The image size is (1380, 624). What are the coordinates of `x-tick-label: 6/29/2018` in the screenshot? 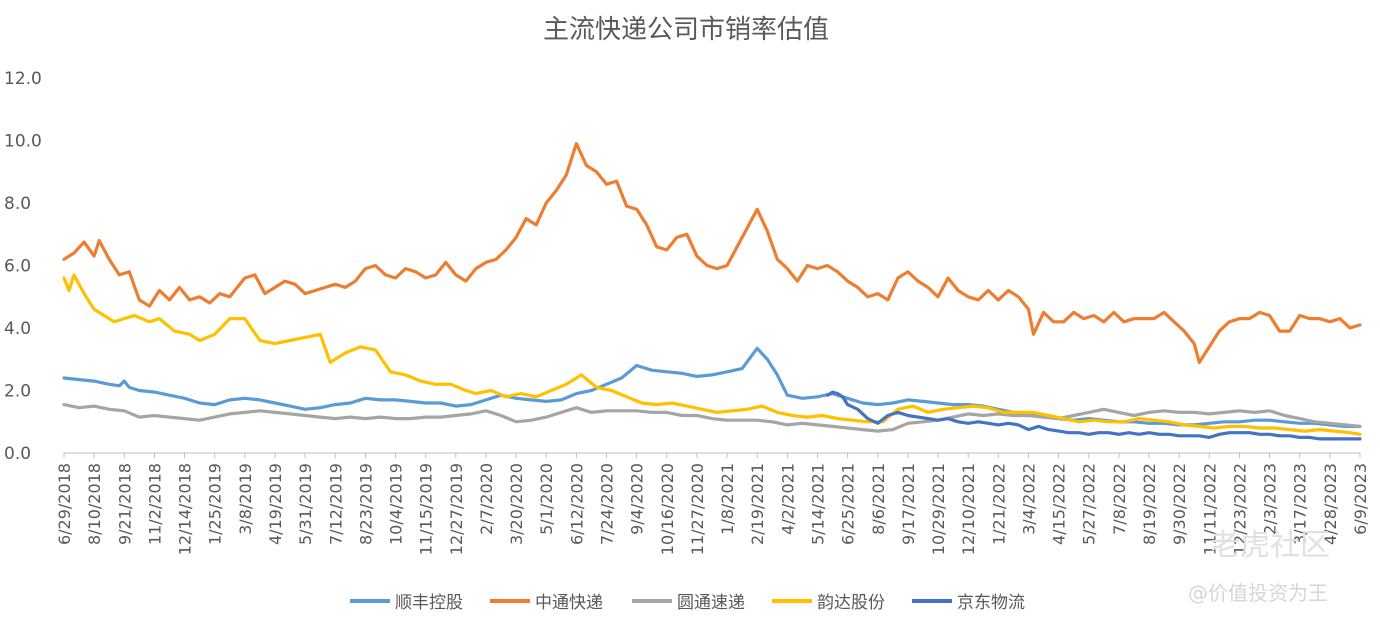 It's located at (64, 504).